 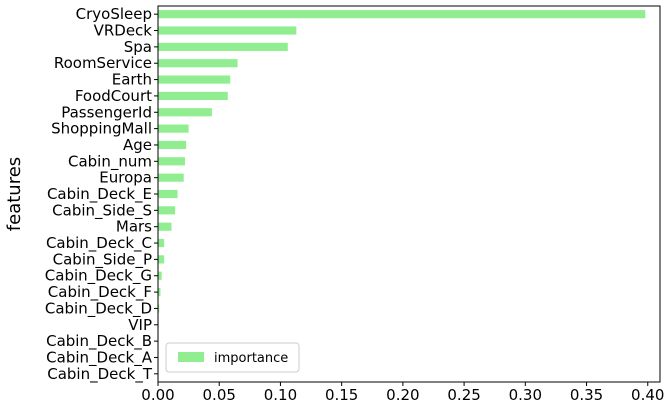 What do you see at coordinates (140, 325) in the screenshot?
I see `y-tick-label: VIP` at bounding box center [140, 325].